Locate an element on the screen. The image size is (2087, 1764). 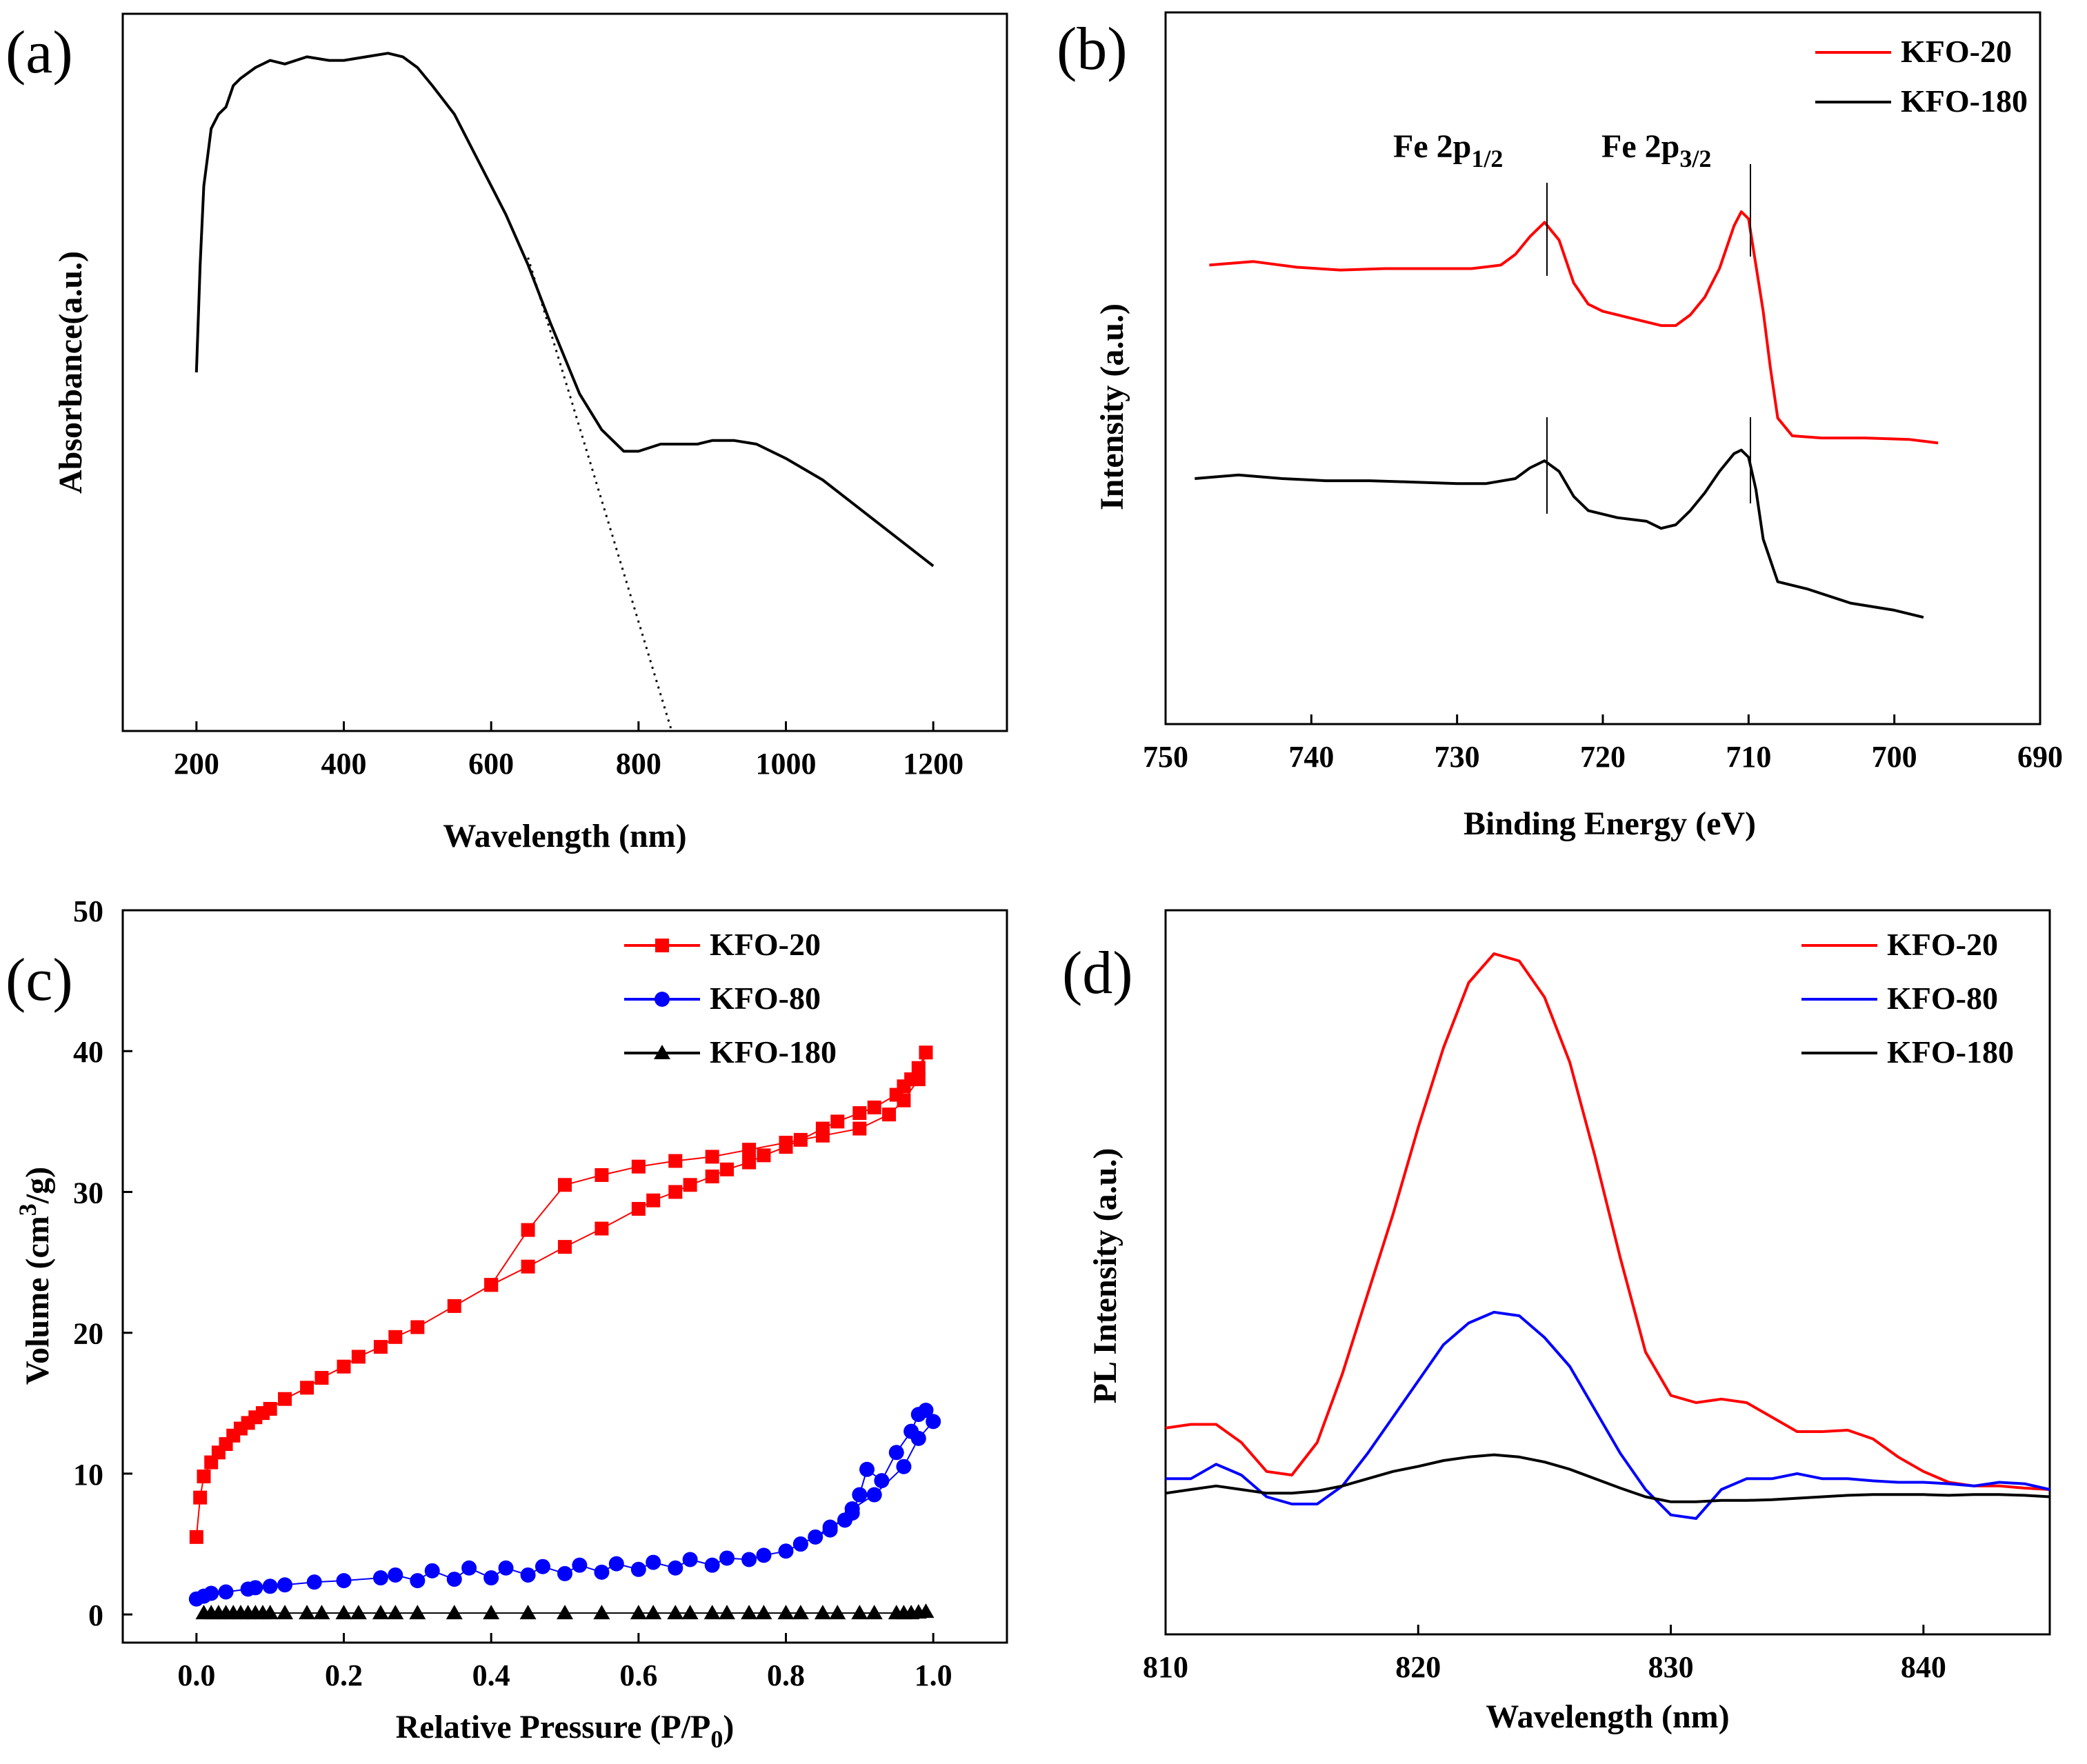
panel-d-series-kfo-180-line is located at coordinates (1607, 1478).